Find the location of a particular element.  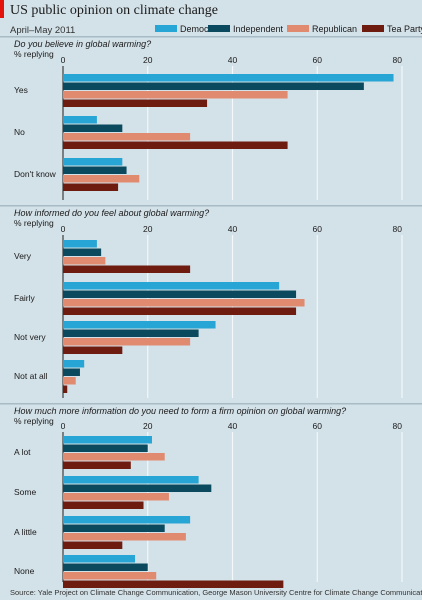

bar-republican-yes is located at coordinates (175, 95).